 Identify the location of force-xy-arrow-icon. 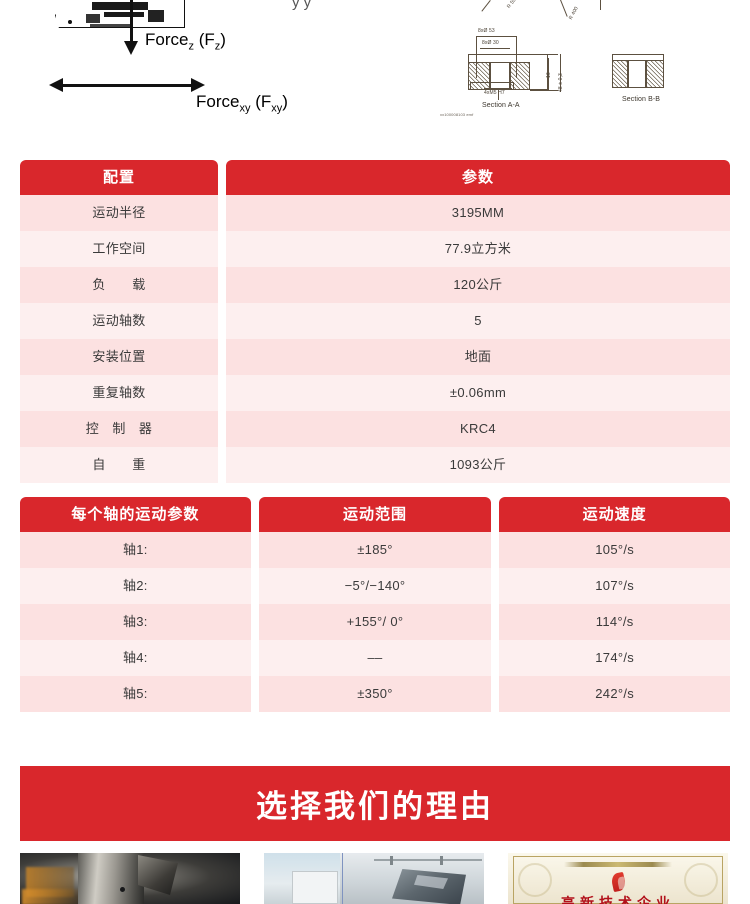
(127, 85).